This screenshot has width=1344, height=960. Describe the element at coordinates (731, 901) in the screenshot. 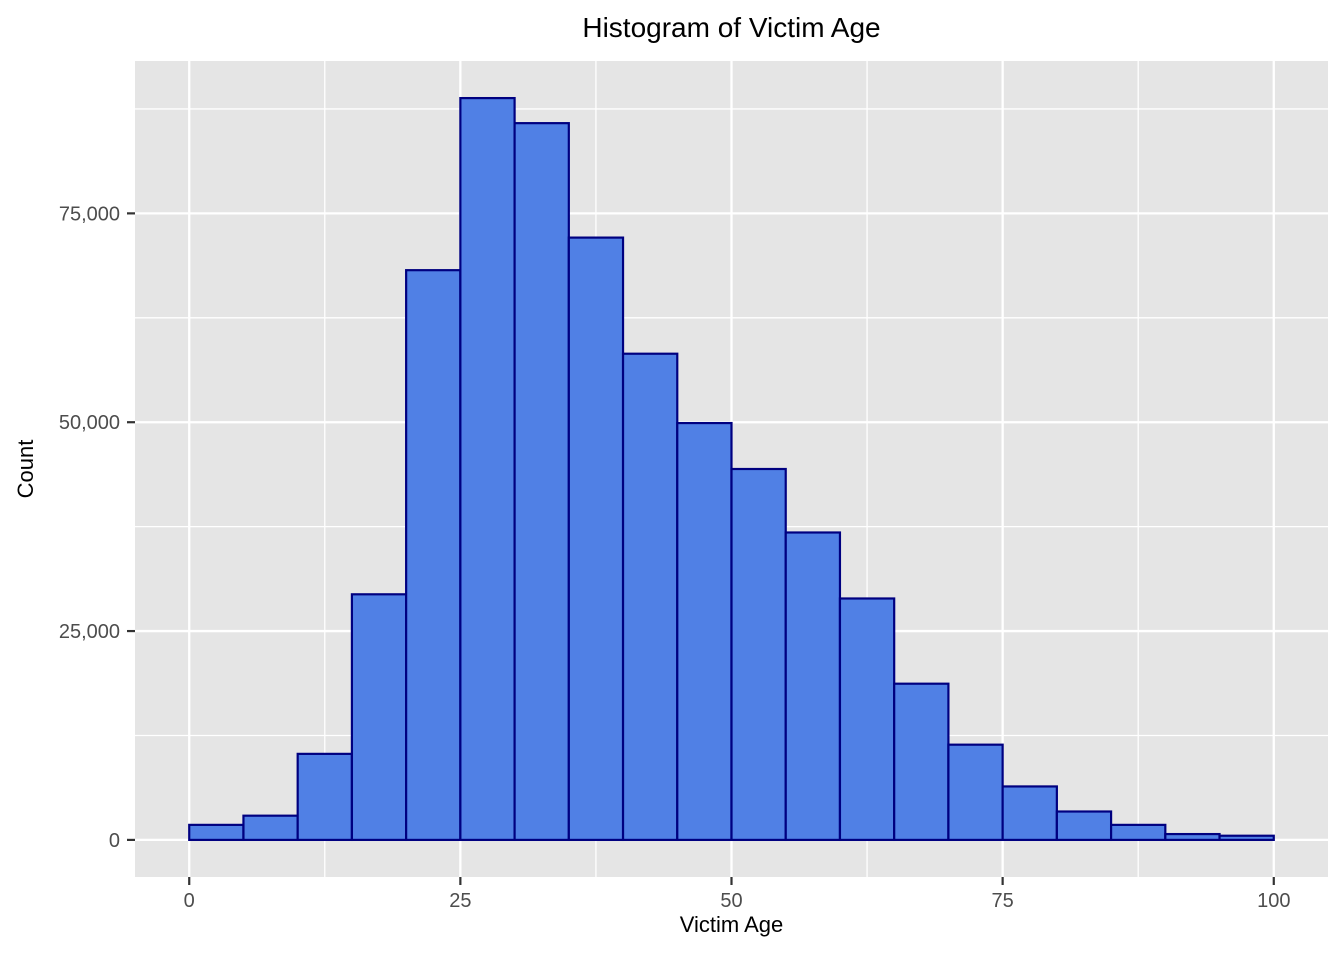

I see `x-axis-tick-label: 50` at that location.